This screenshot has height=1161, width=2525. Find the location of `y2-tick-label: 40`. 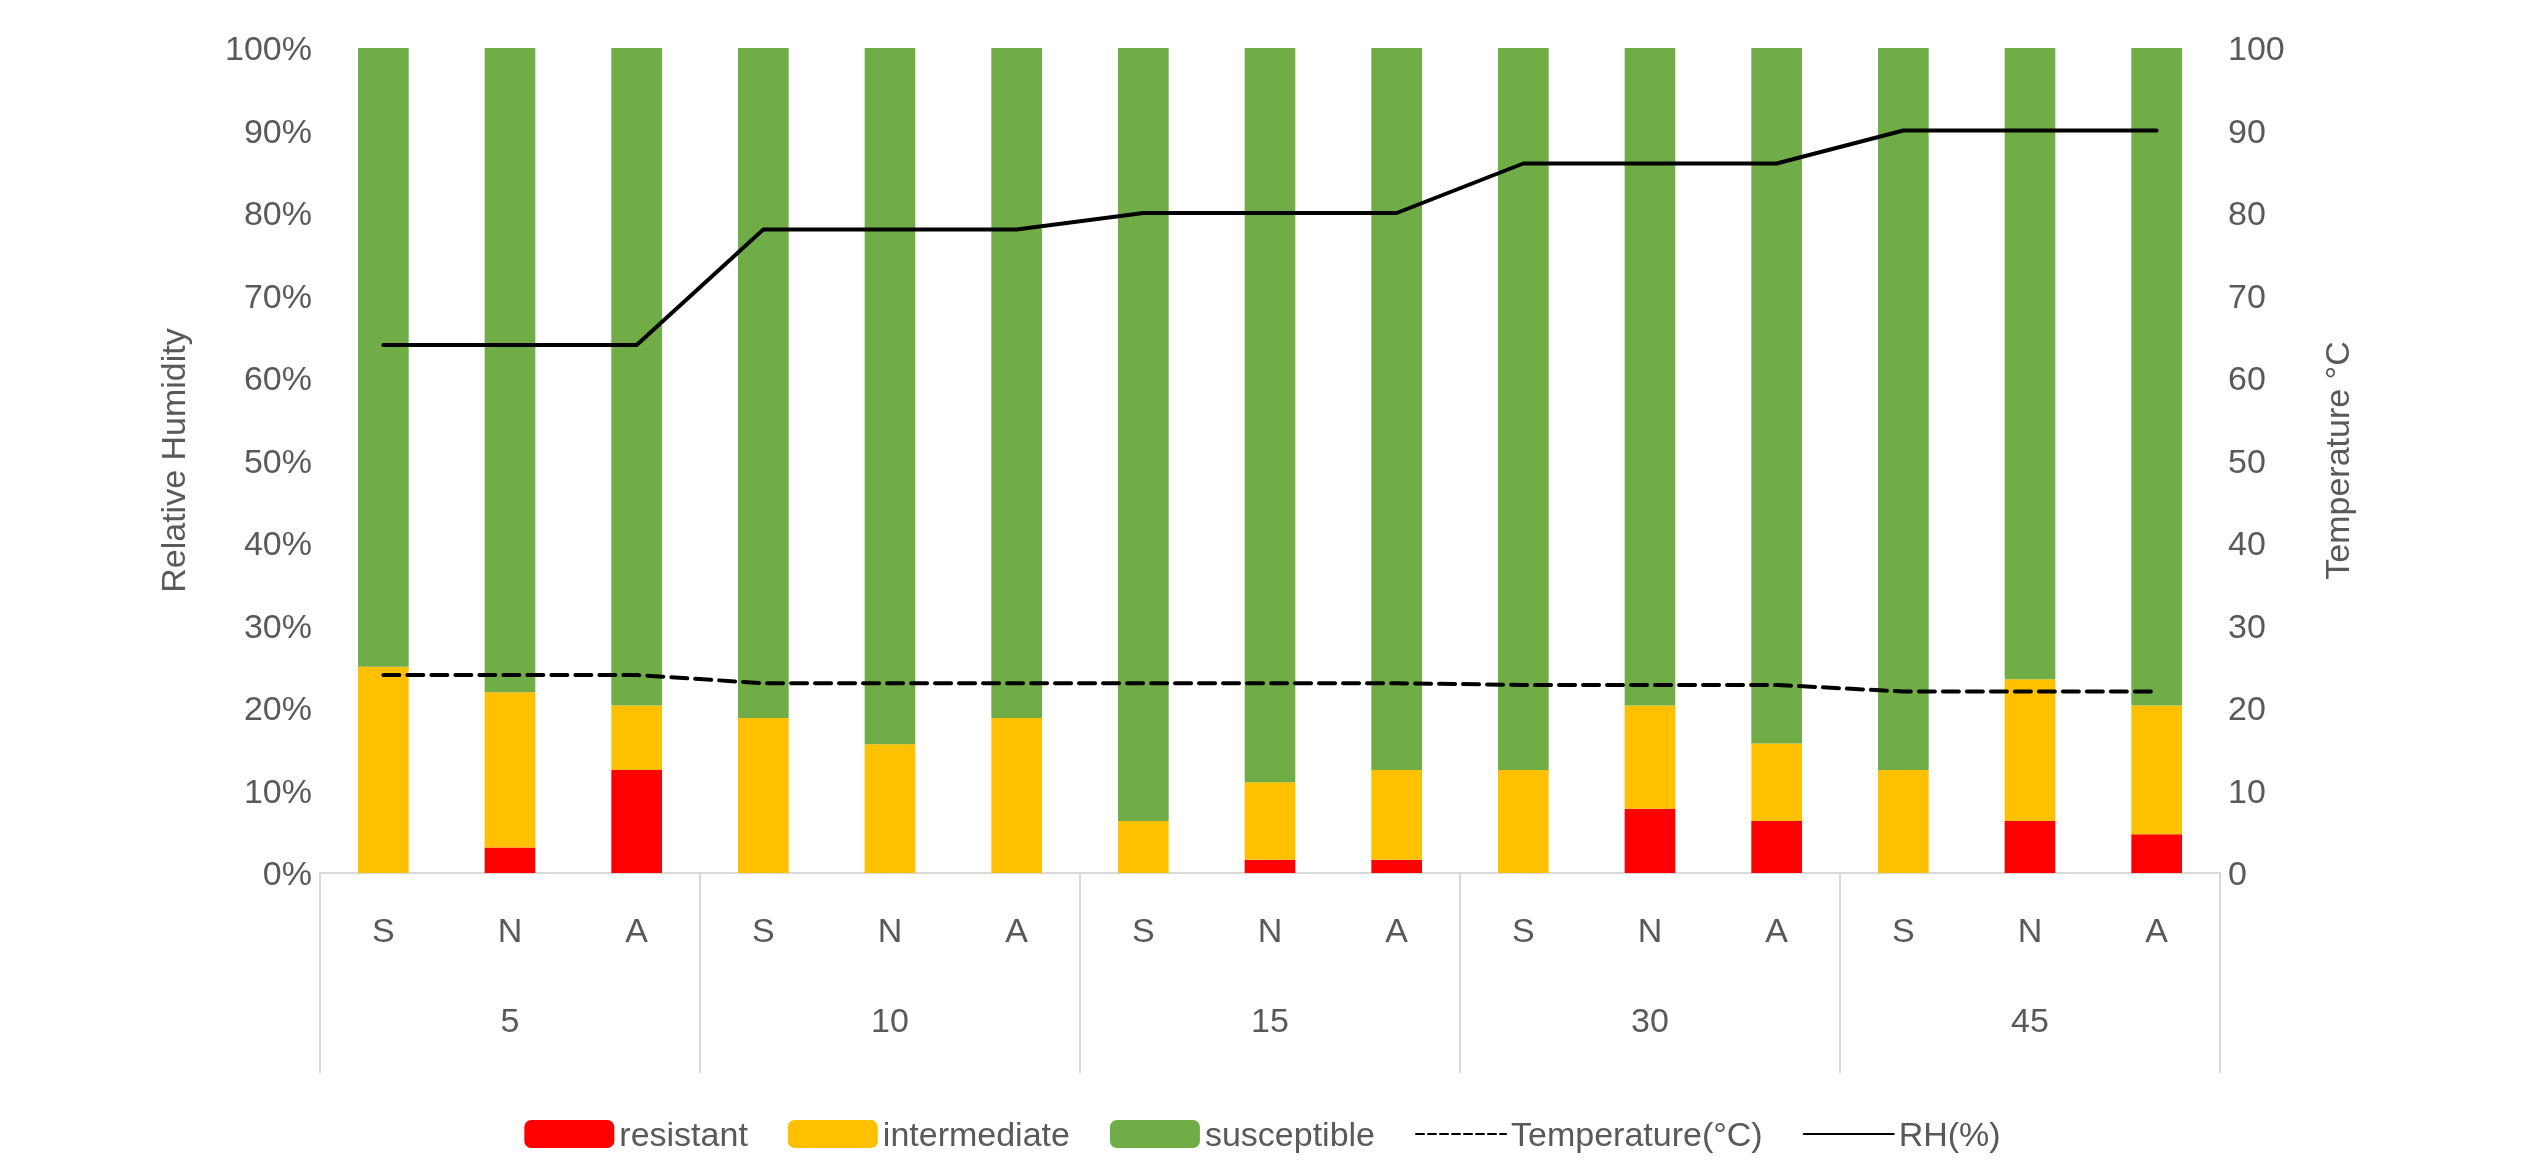

y2-tick-label: 40 is located at coordinates (2247, 543).